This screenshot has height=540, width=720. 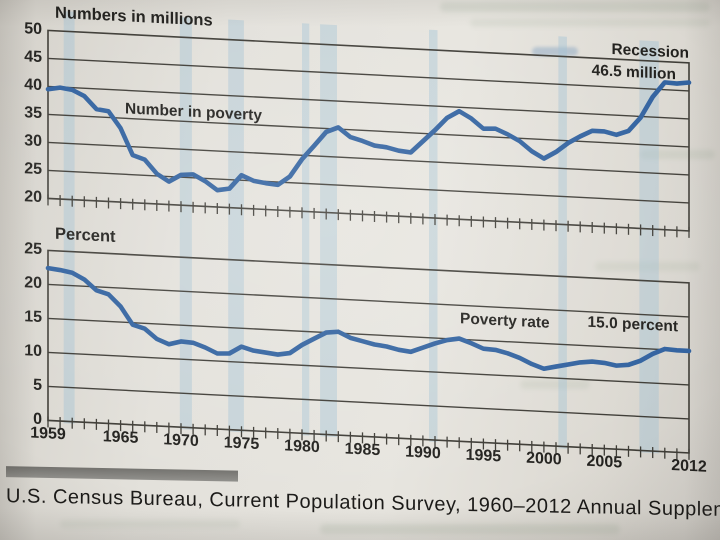 I want to click on x-tick-label: 1975, so click(x=241, y=444).